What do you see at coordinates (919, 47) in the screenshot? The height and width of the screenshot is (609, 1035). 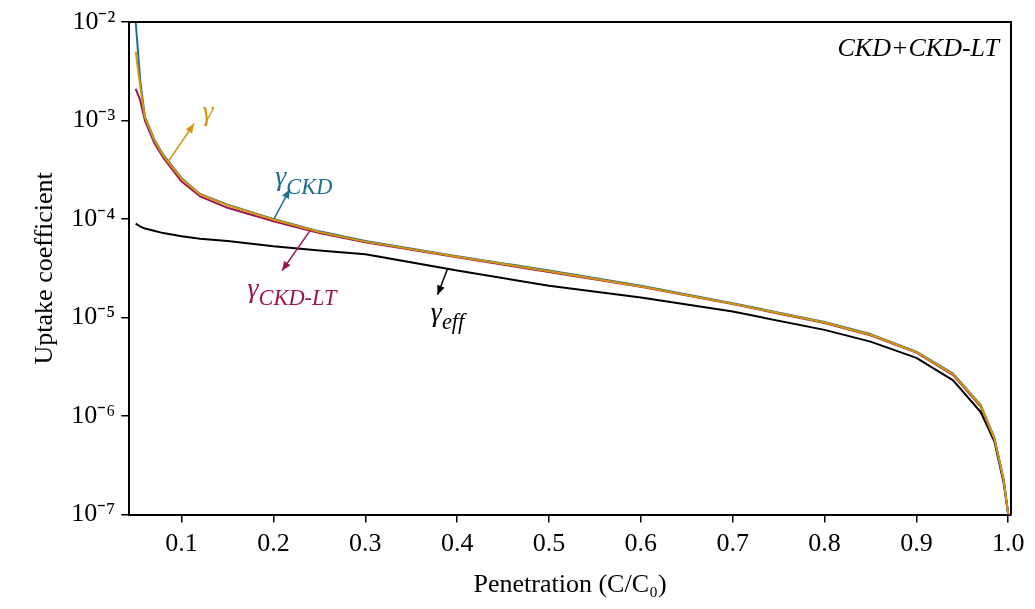 I see `annotation: CKD+CKD-LT` at bounding box center [919, 47].